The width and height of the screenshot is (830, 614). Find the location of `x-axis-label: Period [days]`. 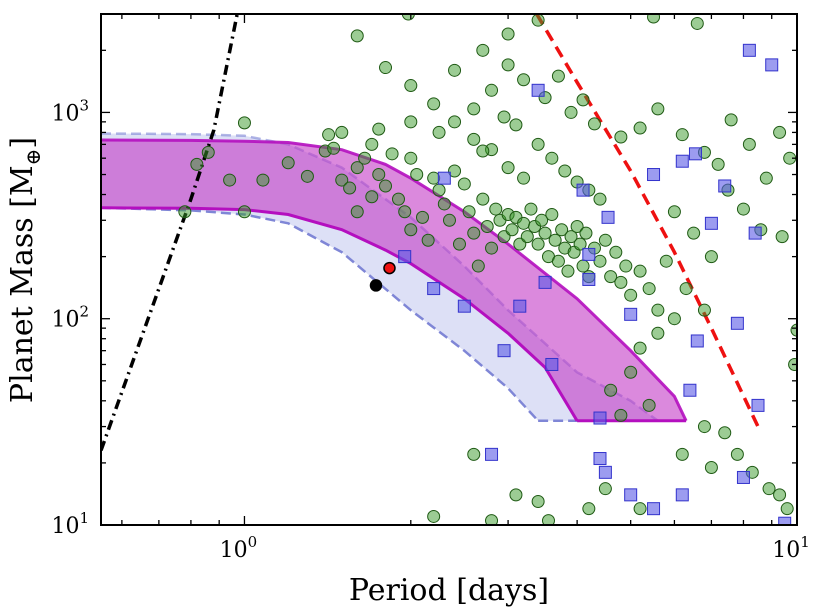

x-axis-label: Period [days] is located at coordinates (449, 590).